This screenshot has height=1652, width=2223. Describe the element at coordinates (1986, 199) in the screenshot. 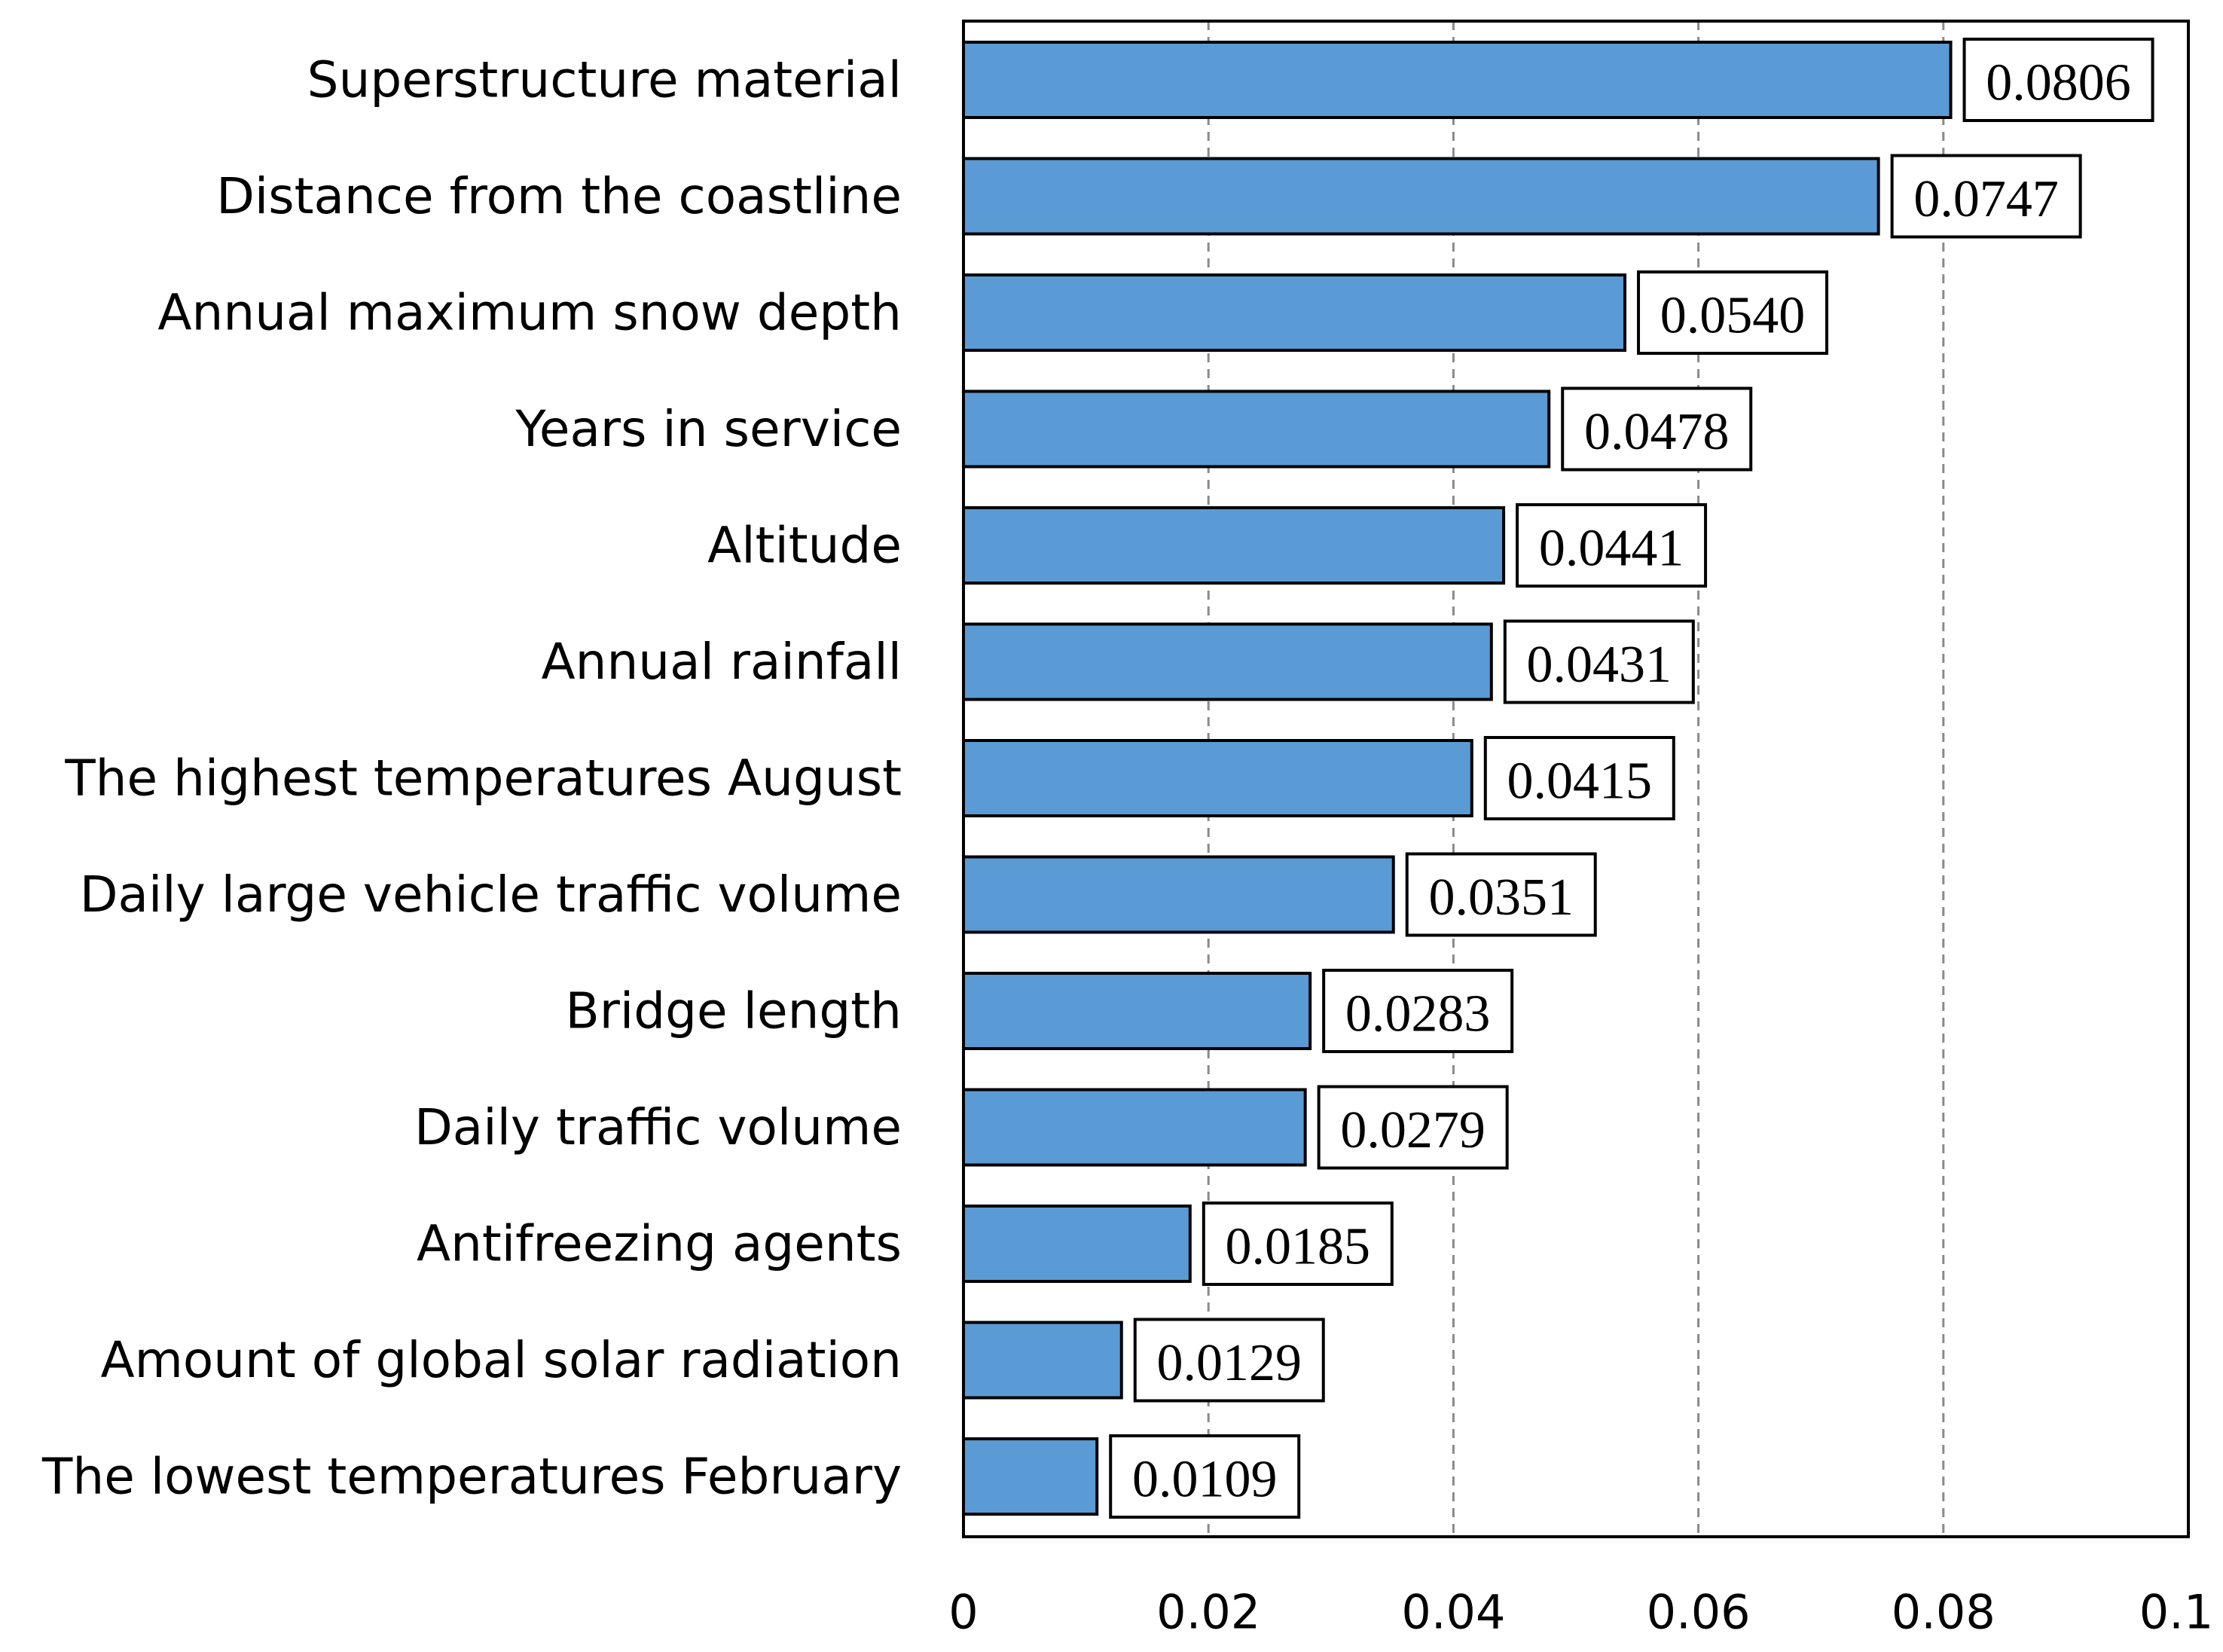

I see `value-label: 0.0747` at that location.